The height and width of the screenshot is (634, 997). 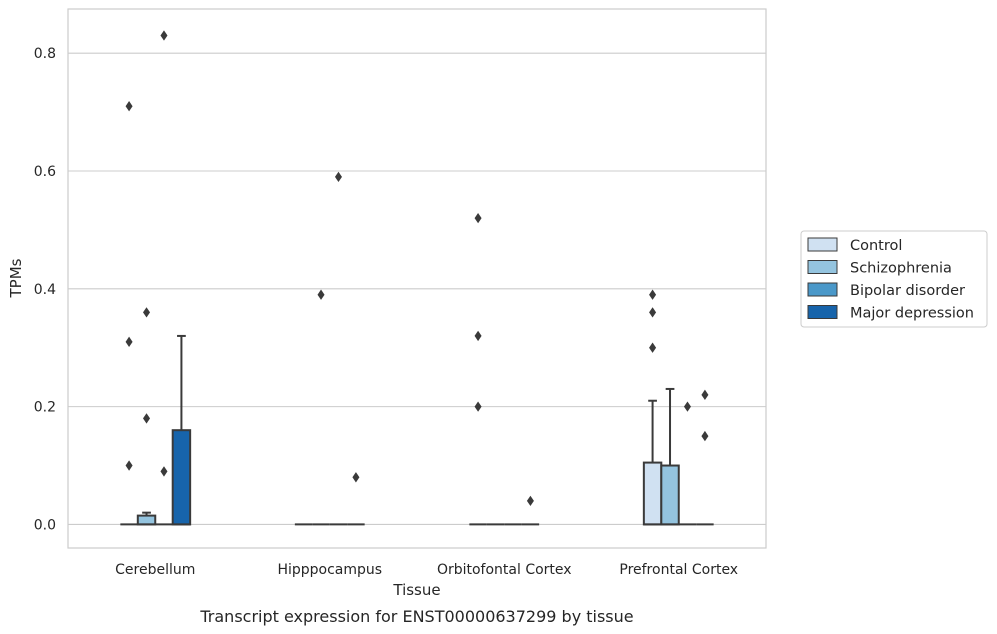 What do you see at coordinates (876, 246) in the screenshot?
I see `legend-label: Control` at bounding box center [876, 246].